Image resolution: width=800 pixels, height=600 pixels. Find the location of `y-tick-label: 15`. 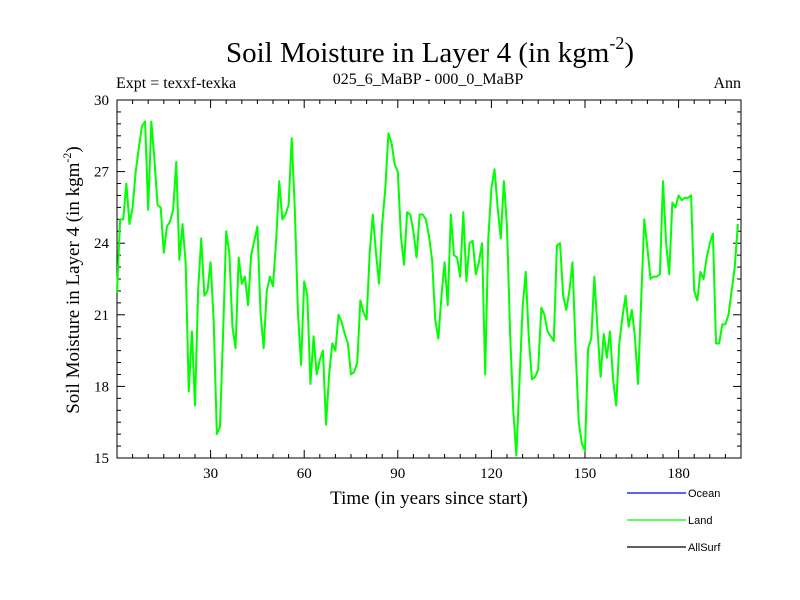

y-tick-label: 15 is located at coordinates (101, 459).